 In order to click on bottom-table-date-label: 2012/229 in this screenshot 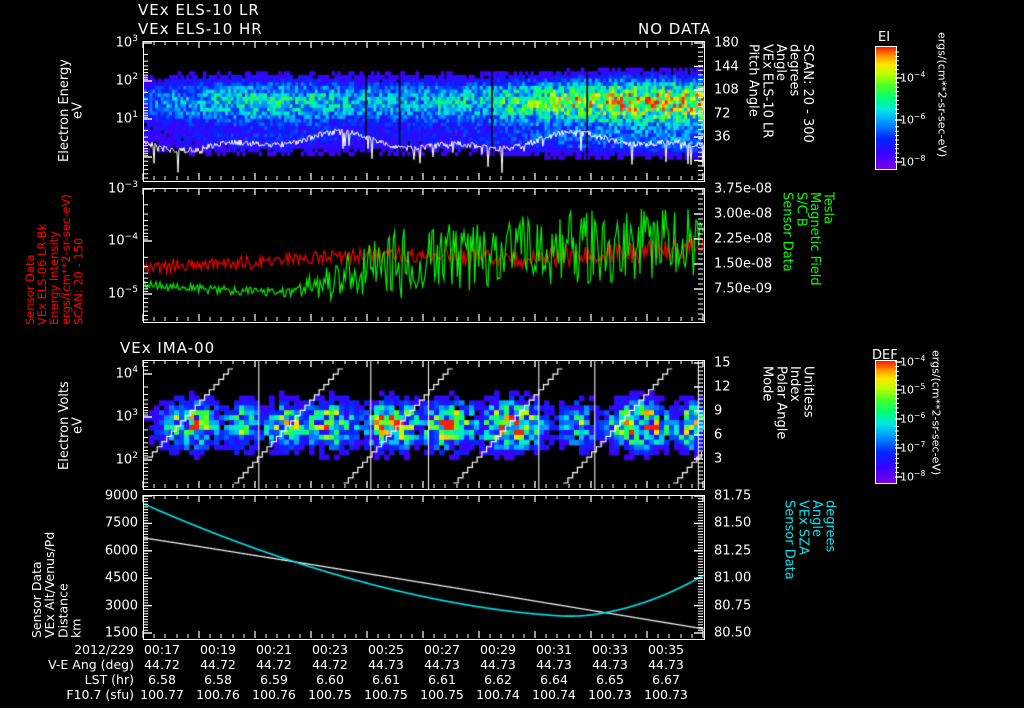, I will do `click(104, 649)`.